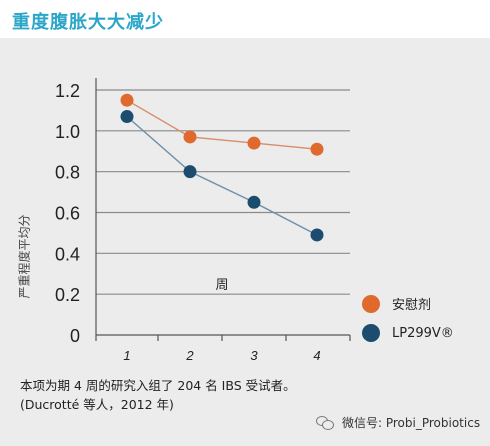 The image size is (490, 446). Describe the element at coordinates (371, 303) in the screenshot. I see `legend-swatch-placebo` at that location.